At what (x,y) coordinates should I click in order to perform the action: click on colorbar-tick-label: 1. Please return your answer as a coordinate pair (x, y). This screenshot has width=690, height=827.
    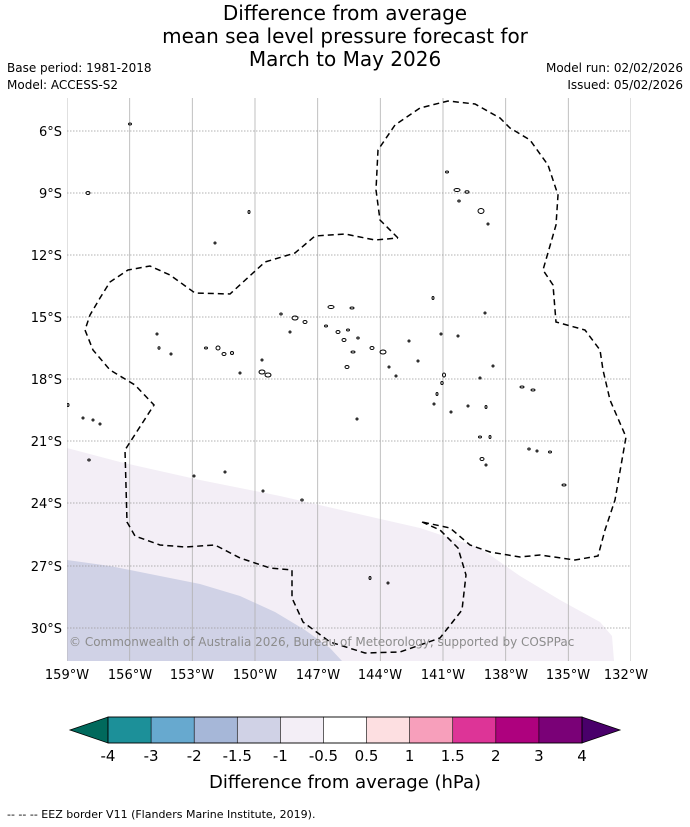
    Looking at the image, I should click on (410, 756).